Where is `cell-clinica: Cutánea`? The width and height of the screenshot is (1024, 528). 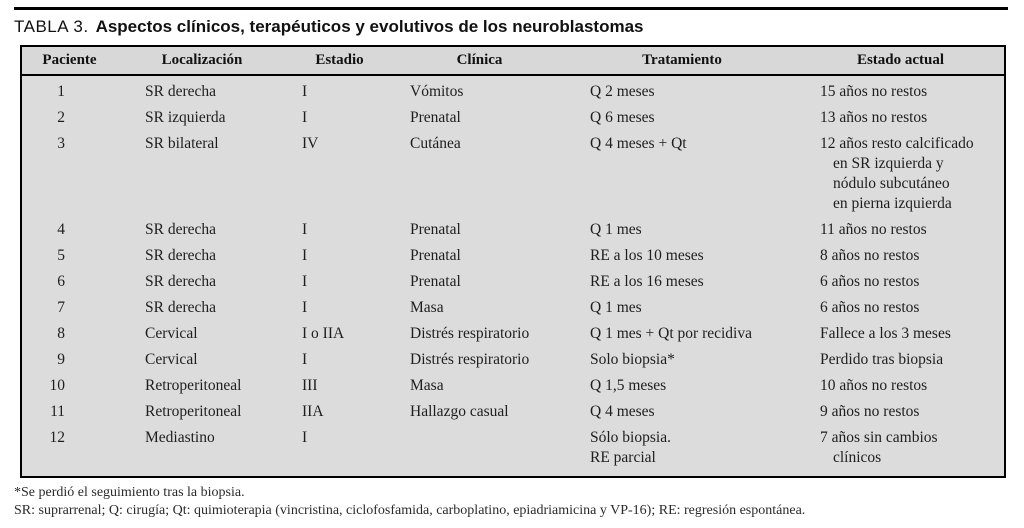
cell-clinica: Cutánea is located at coordinates (435, 143).